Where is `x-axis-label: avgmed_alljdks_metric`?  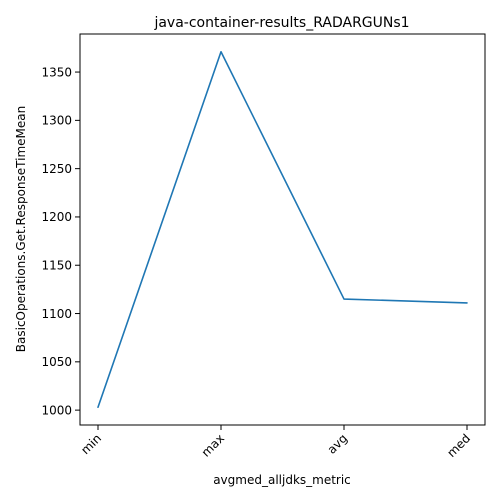
x-axis-label: avgmed_alljdks_metric is located at coordinates (282, 480).